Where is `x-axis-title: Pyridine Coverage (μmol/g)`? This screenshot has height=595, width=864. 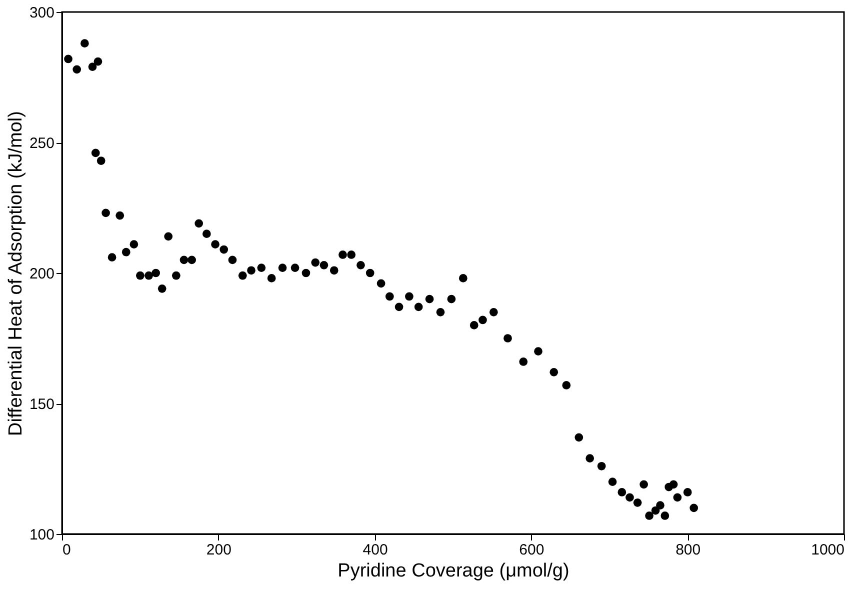
x-axis-title: Pyridine Coverage (μmol/g) is located at coordinates (454, 571).